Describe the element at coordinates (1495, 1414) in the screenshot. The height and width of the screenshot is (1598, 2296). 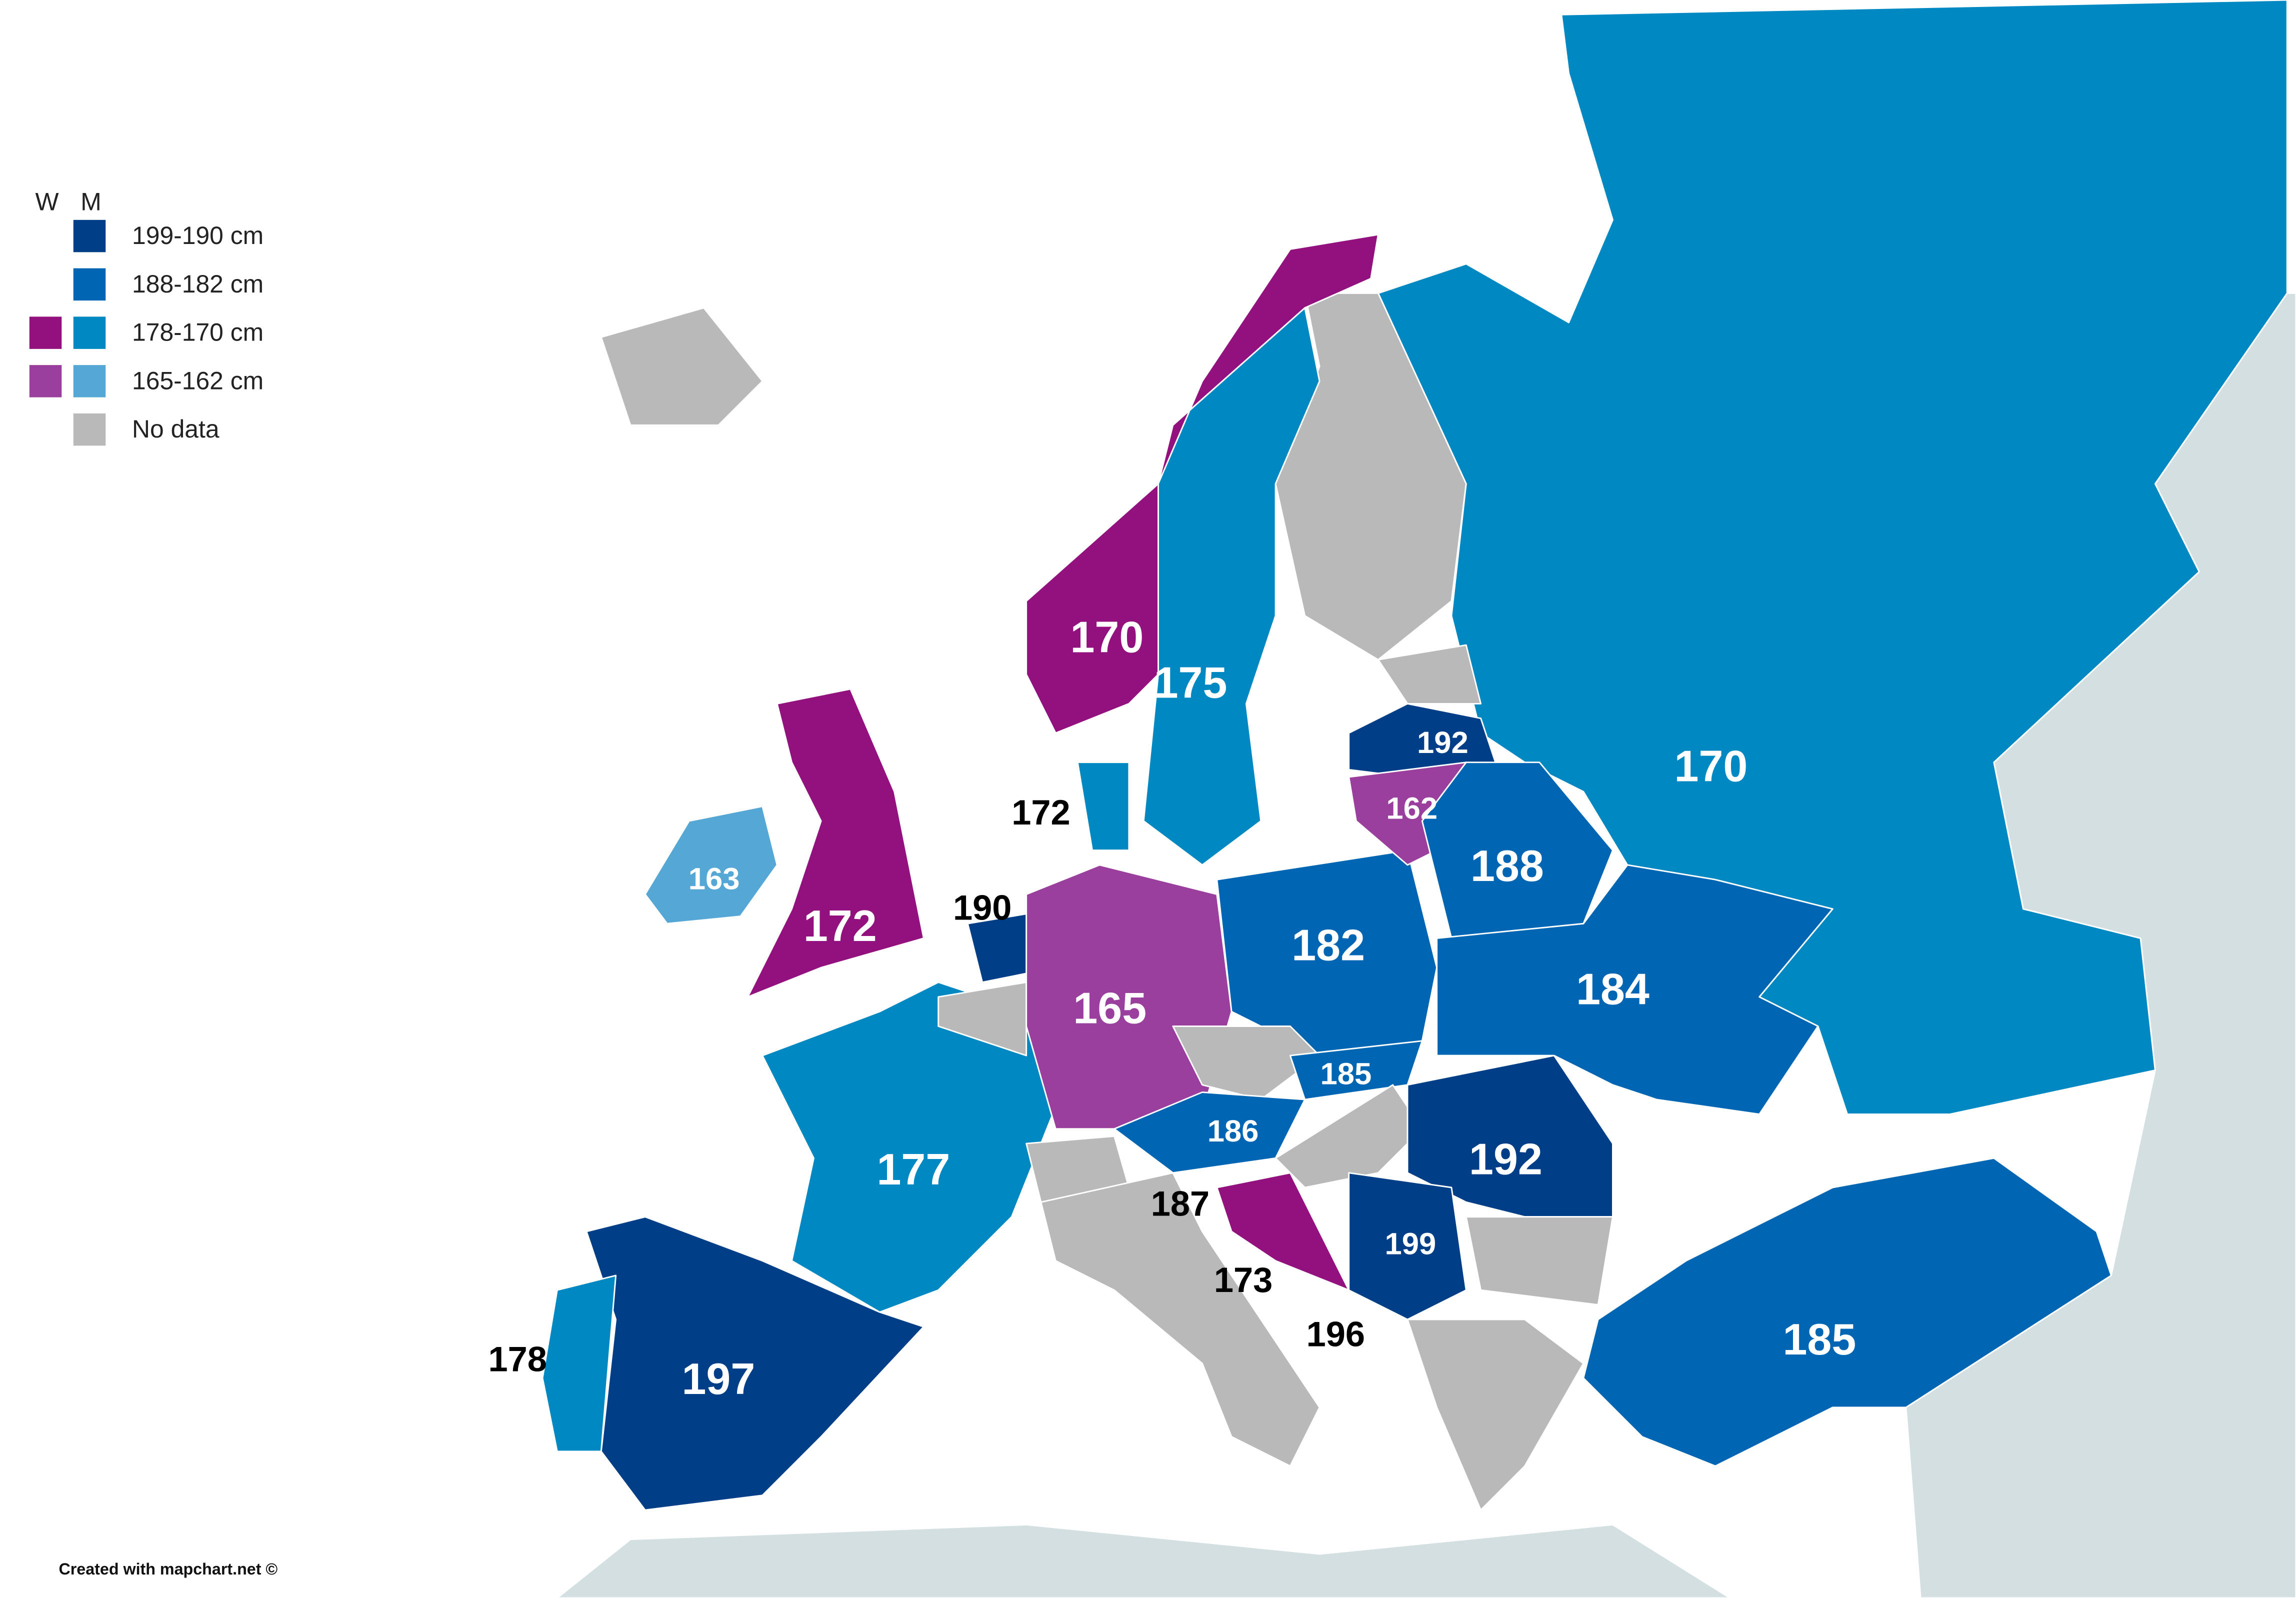
I see `greece` at that location.